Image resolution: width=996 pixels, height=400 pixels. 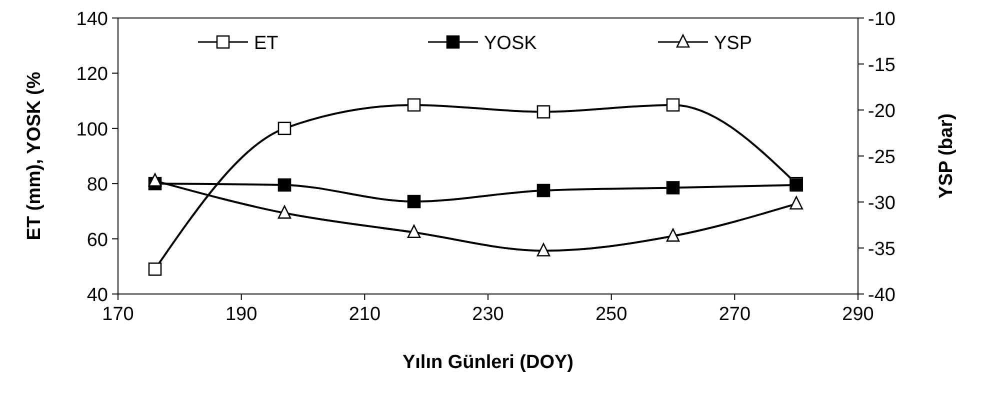 What do you see at coordinates (241, 314) in the screenshot?
I see `x-tick-label: 190` at bounding box center [241, 314].